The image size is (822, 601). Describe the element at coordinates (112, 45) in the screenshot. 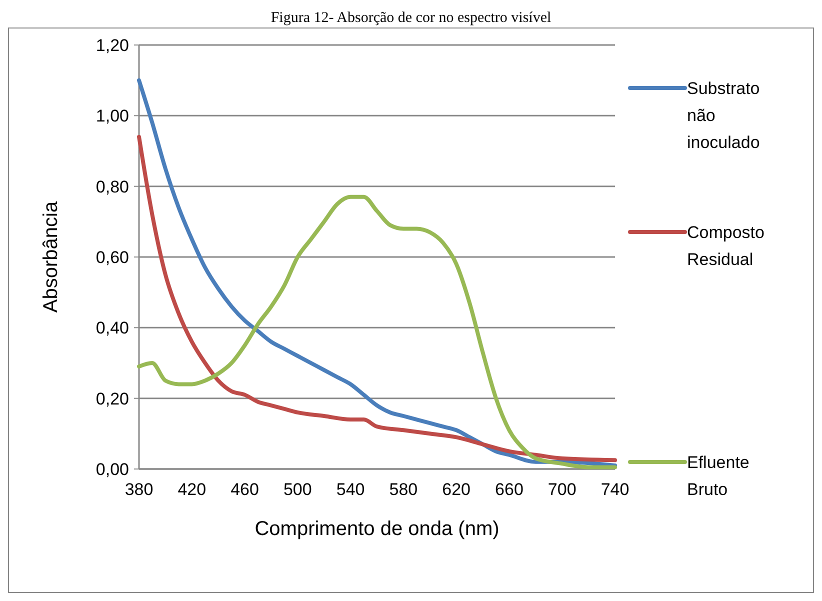

I see `y-tick-label: 1,20` at that location.